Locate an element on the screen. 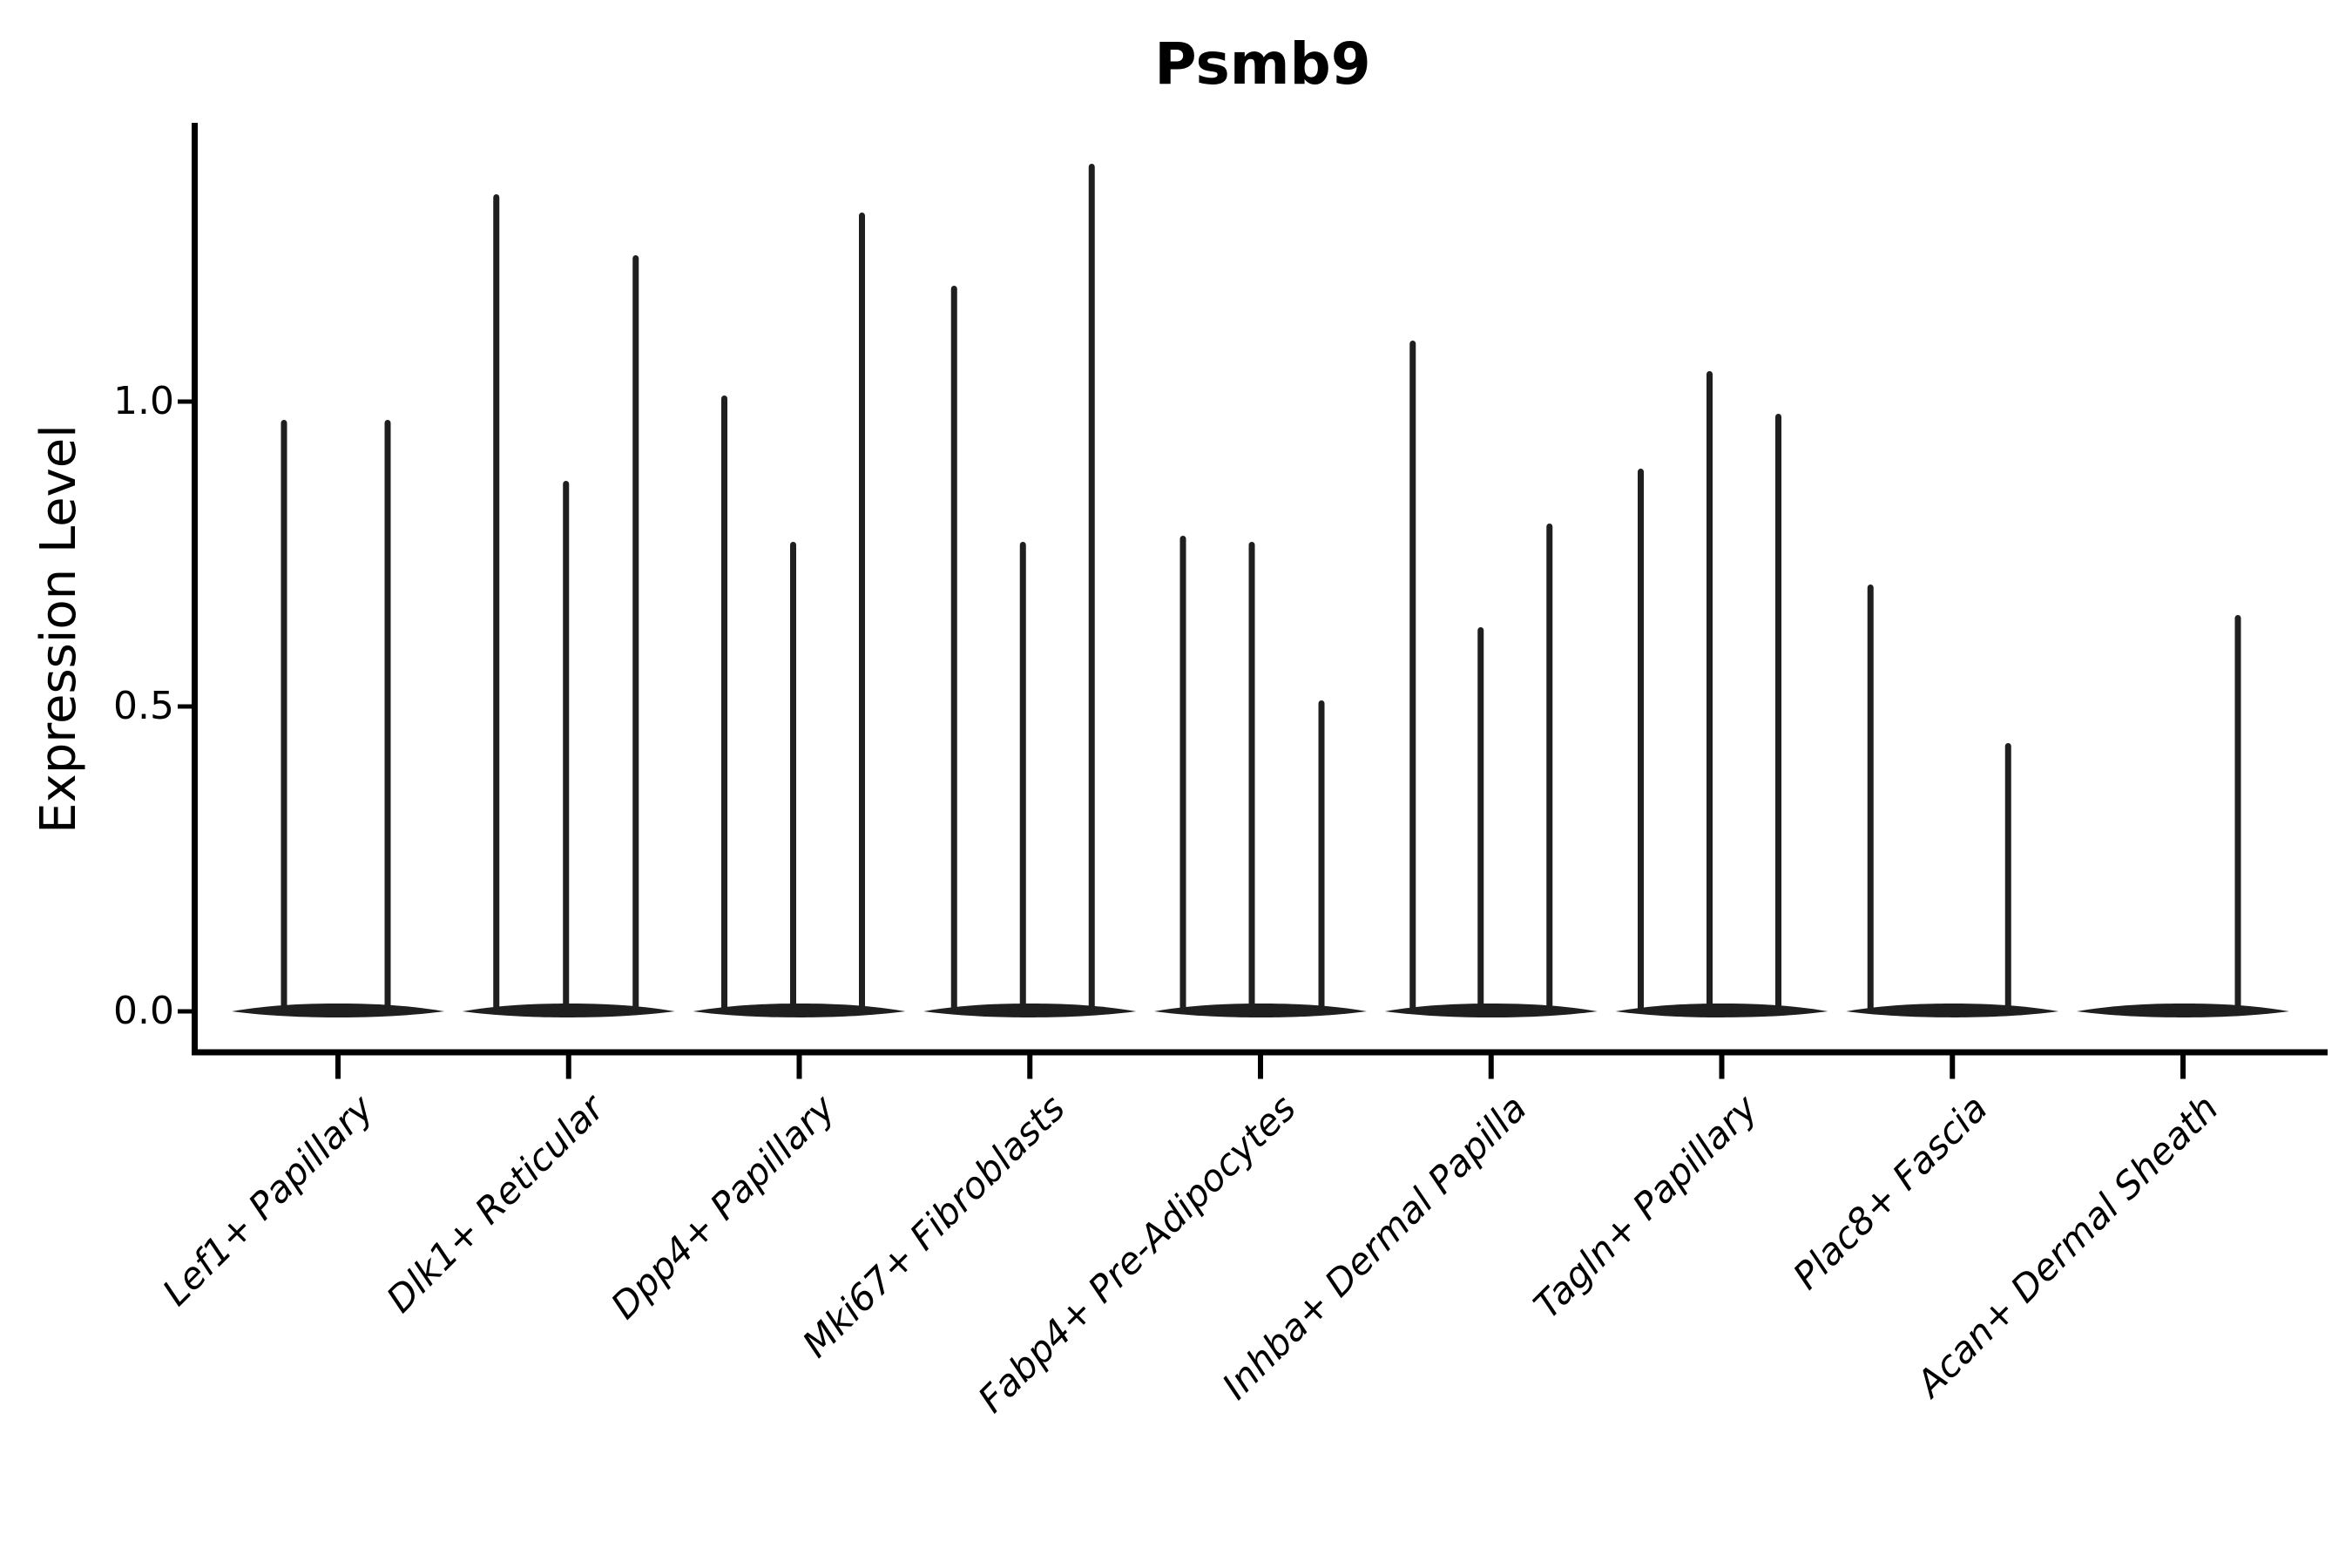 The image size is (2352, 1568). y-tick-label: 0.5 is located at coordinates (143, 706).